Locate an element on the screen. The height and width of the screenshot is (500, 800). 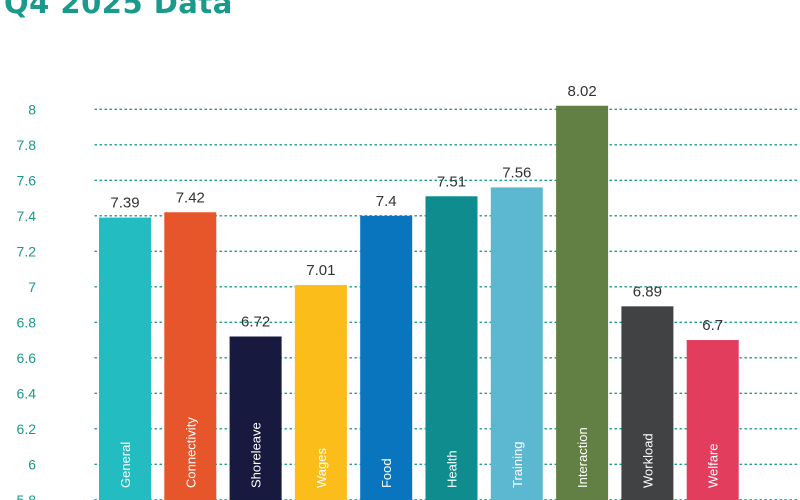
value-label: 7.51 is located at coordinates (451, 181).